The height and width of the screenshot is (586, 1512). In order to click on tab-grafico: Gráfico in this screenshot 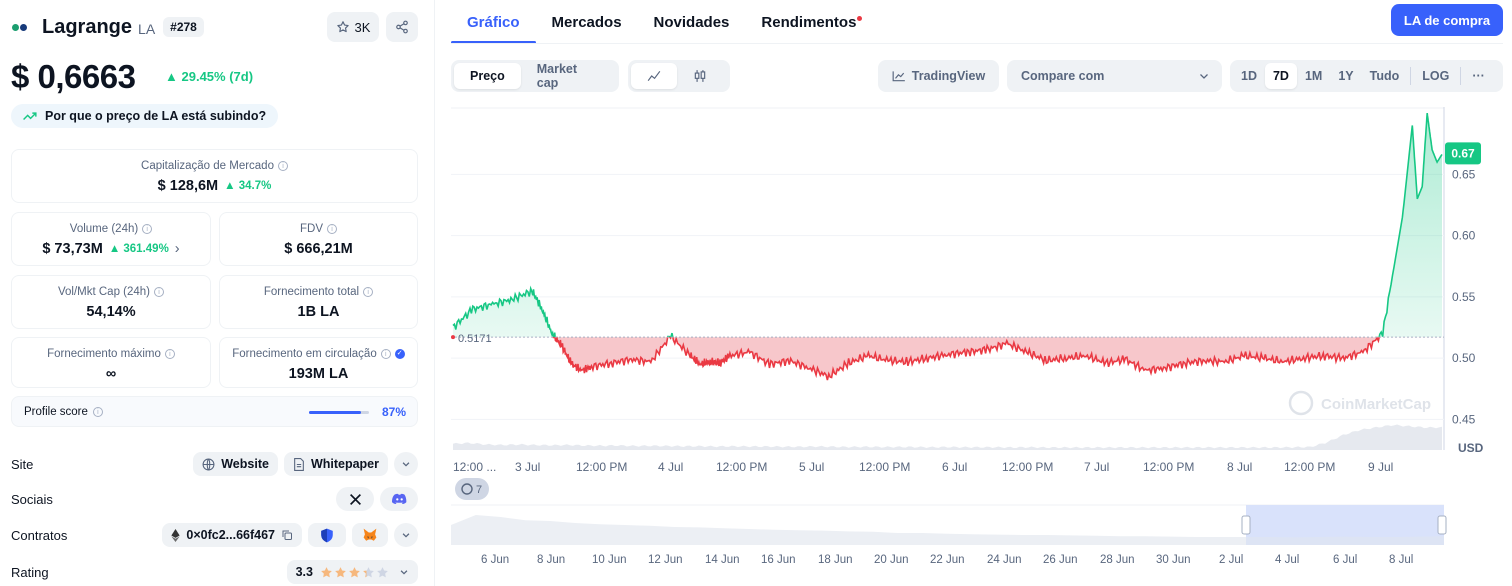, I will do `click(493, 22)`.